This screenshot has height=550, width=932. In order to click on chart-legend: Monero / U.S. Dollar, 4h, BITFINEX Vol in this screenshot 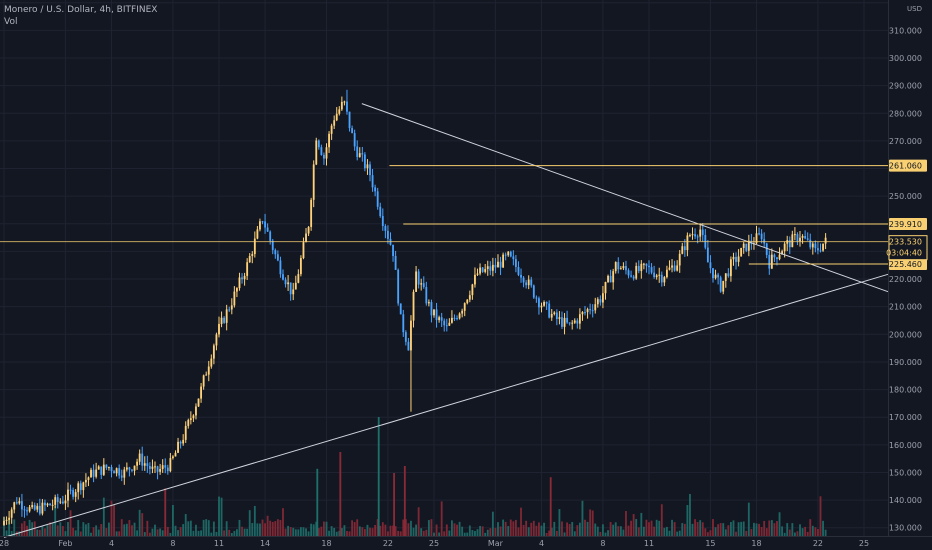, I will do `click(80, 16)`.